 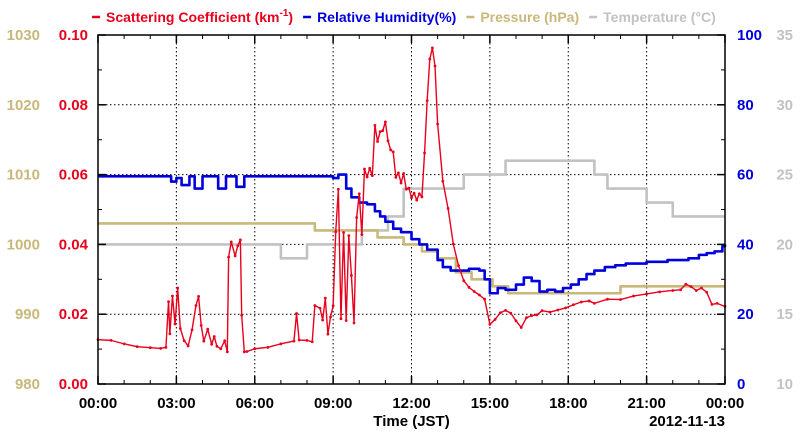 What do you see at coordinates (784, 314) in the screenshot?
I see `temperature-tick-label: 15` at bounding box center [784, 314].